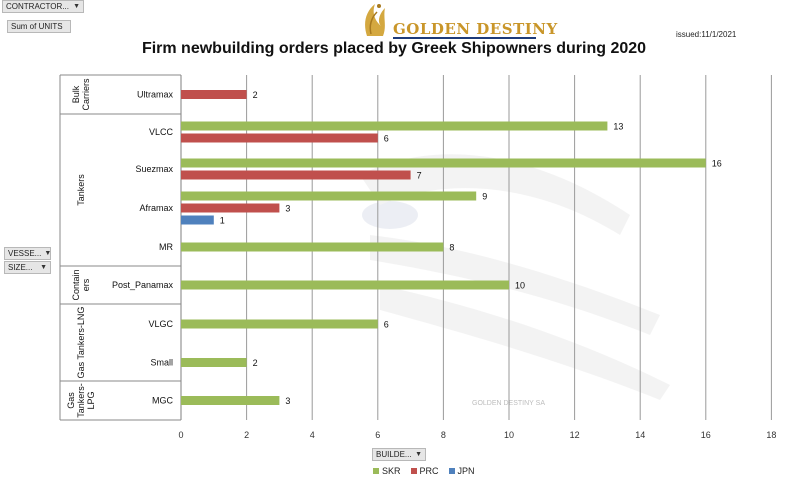  Describe the element at coordinates (771, 435) in the screenshot. I see `x-tick-label: 18` at that location.